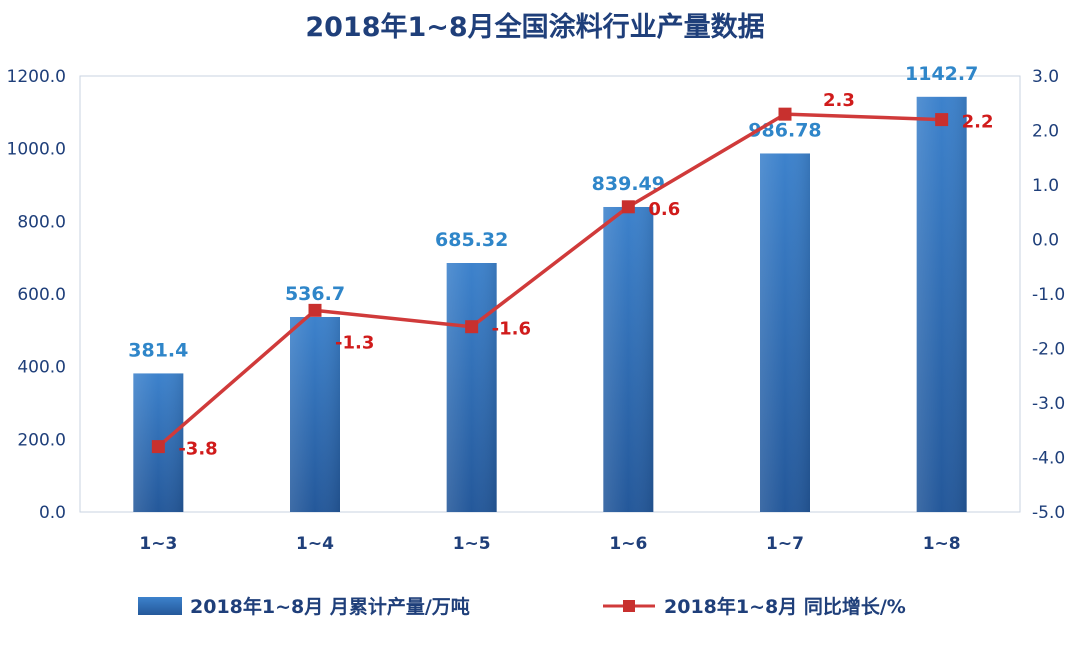 Image resolution: width=1080 pixels, height=651 pixels. Describe the element at coordinates (41, 295) in the screenshot. I see `y-left-tick-label: 600.0` at that location.